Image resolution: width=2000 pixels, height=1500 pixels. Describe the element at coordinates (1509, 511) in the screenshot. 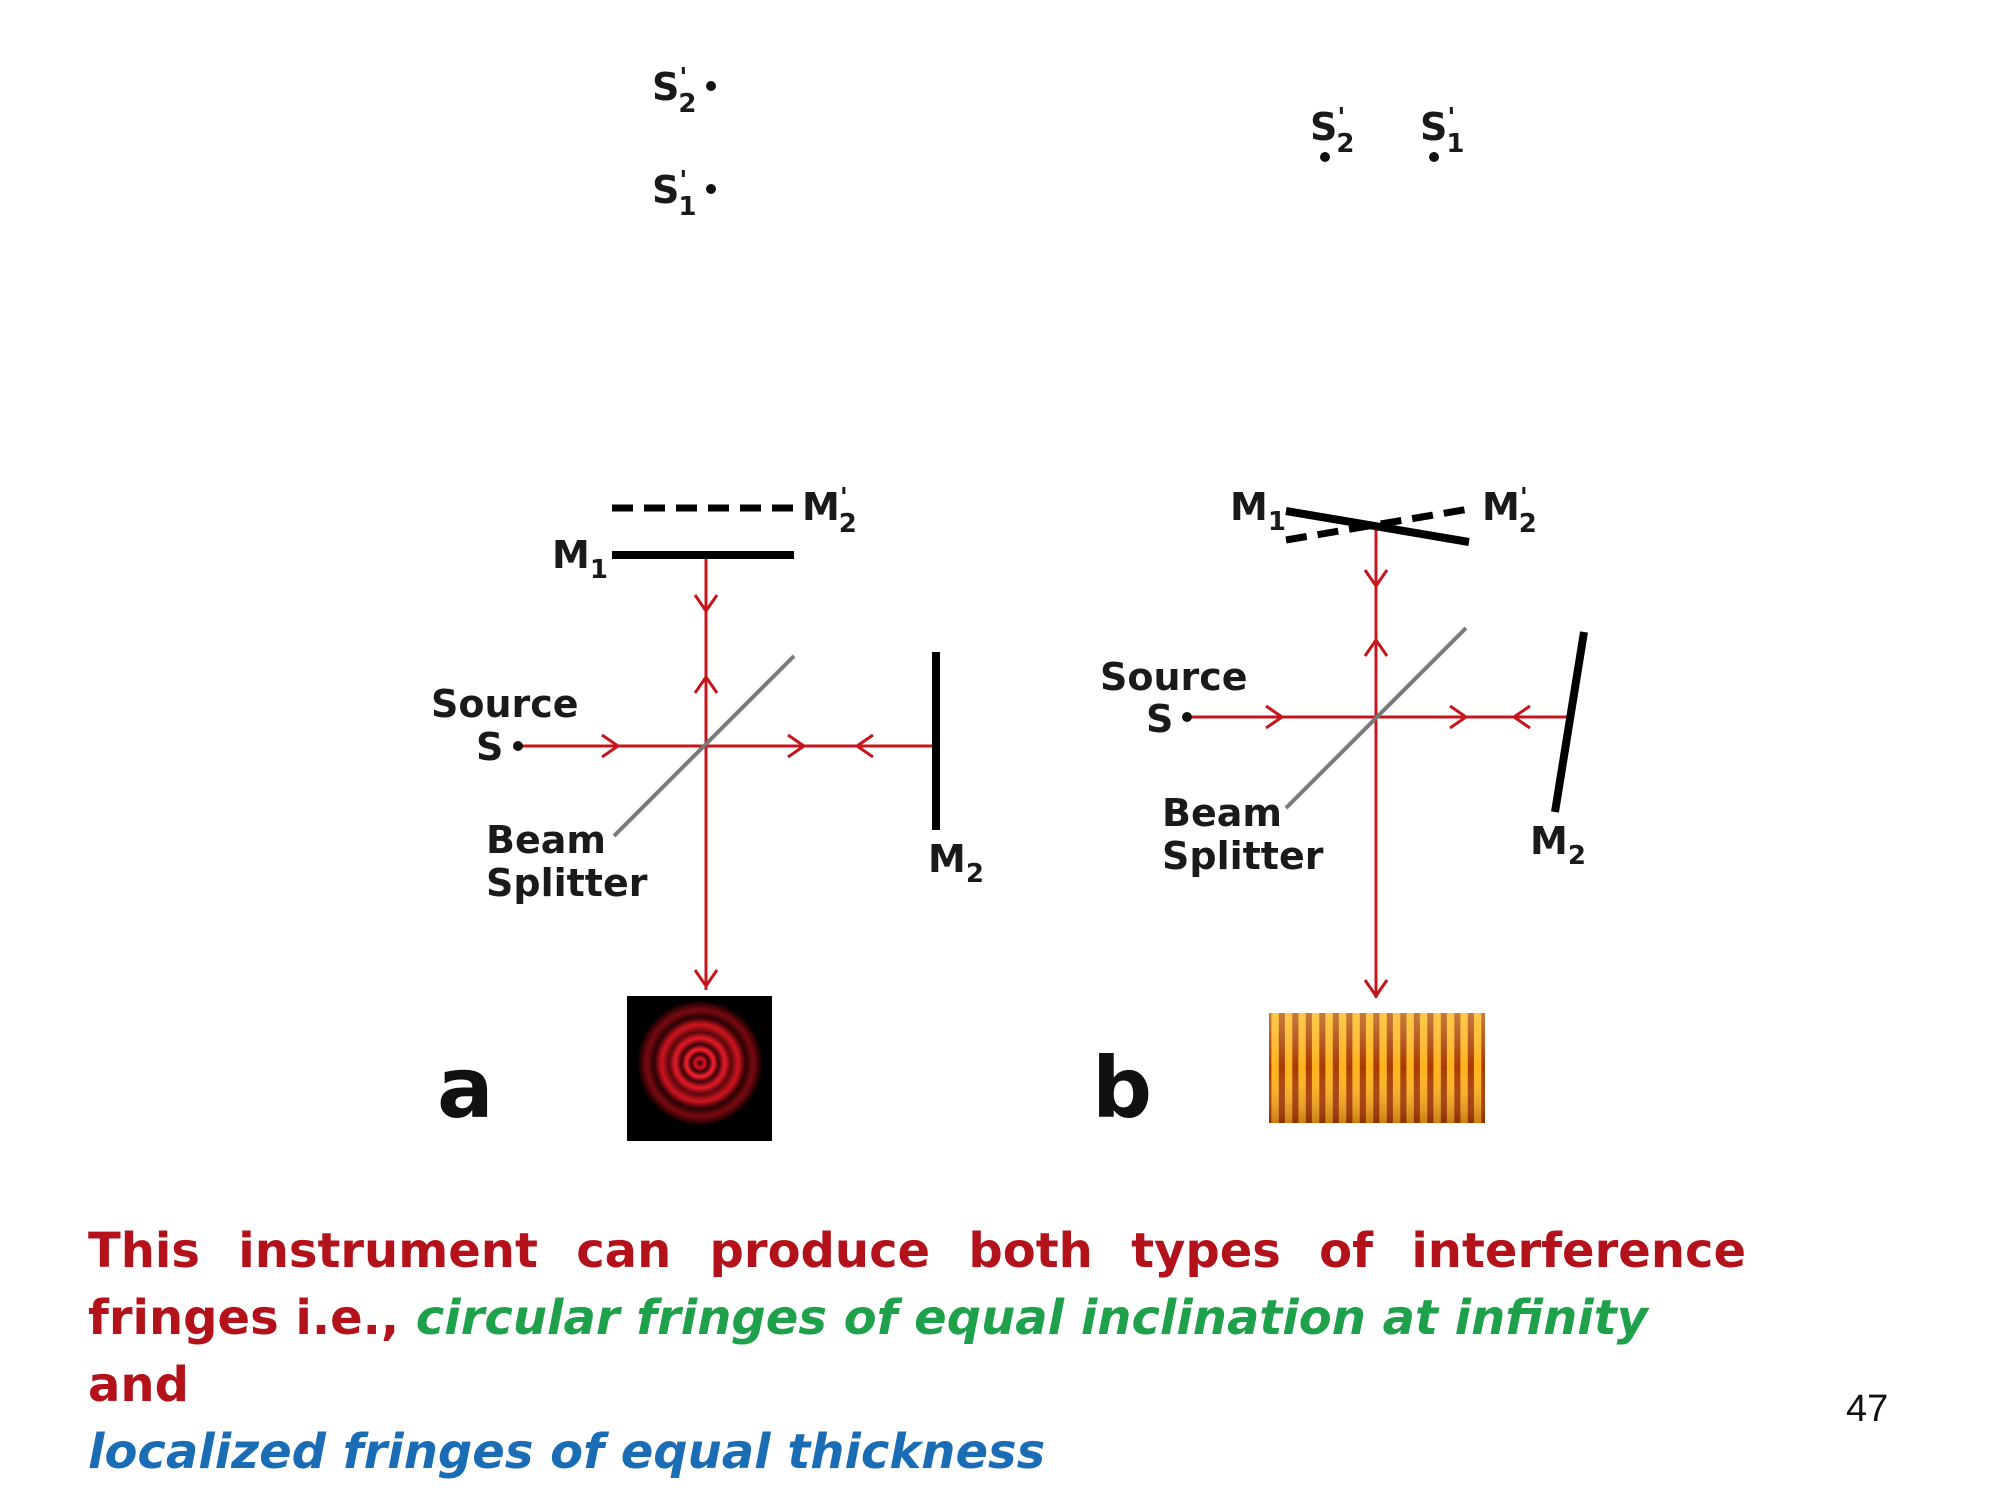

I see `panel-b-m2-image-label: M' 2` at that location.